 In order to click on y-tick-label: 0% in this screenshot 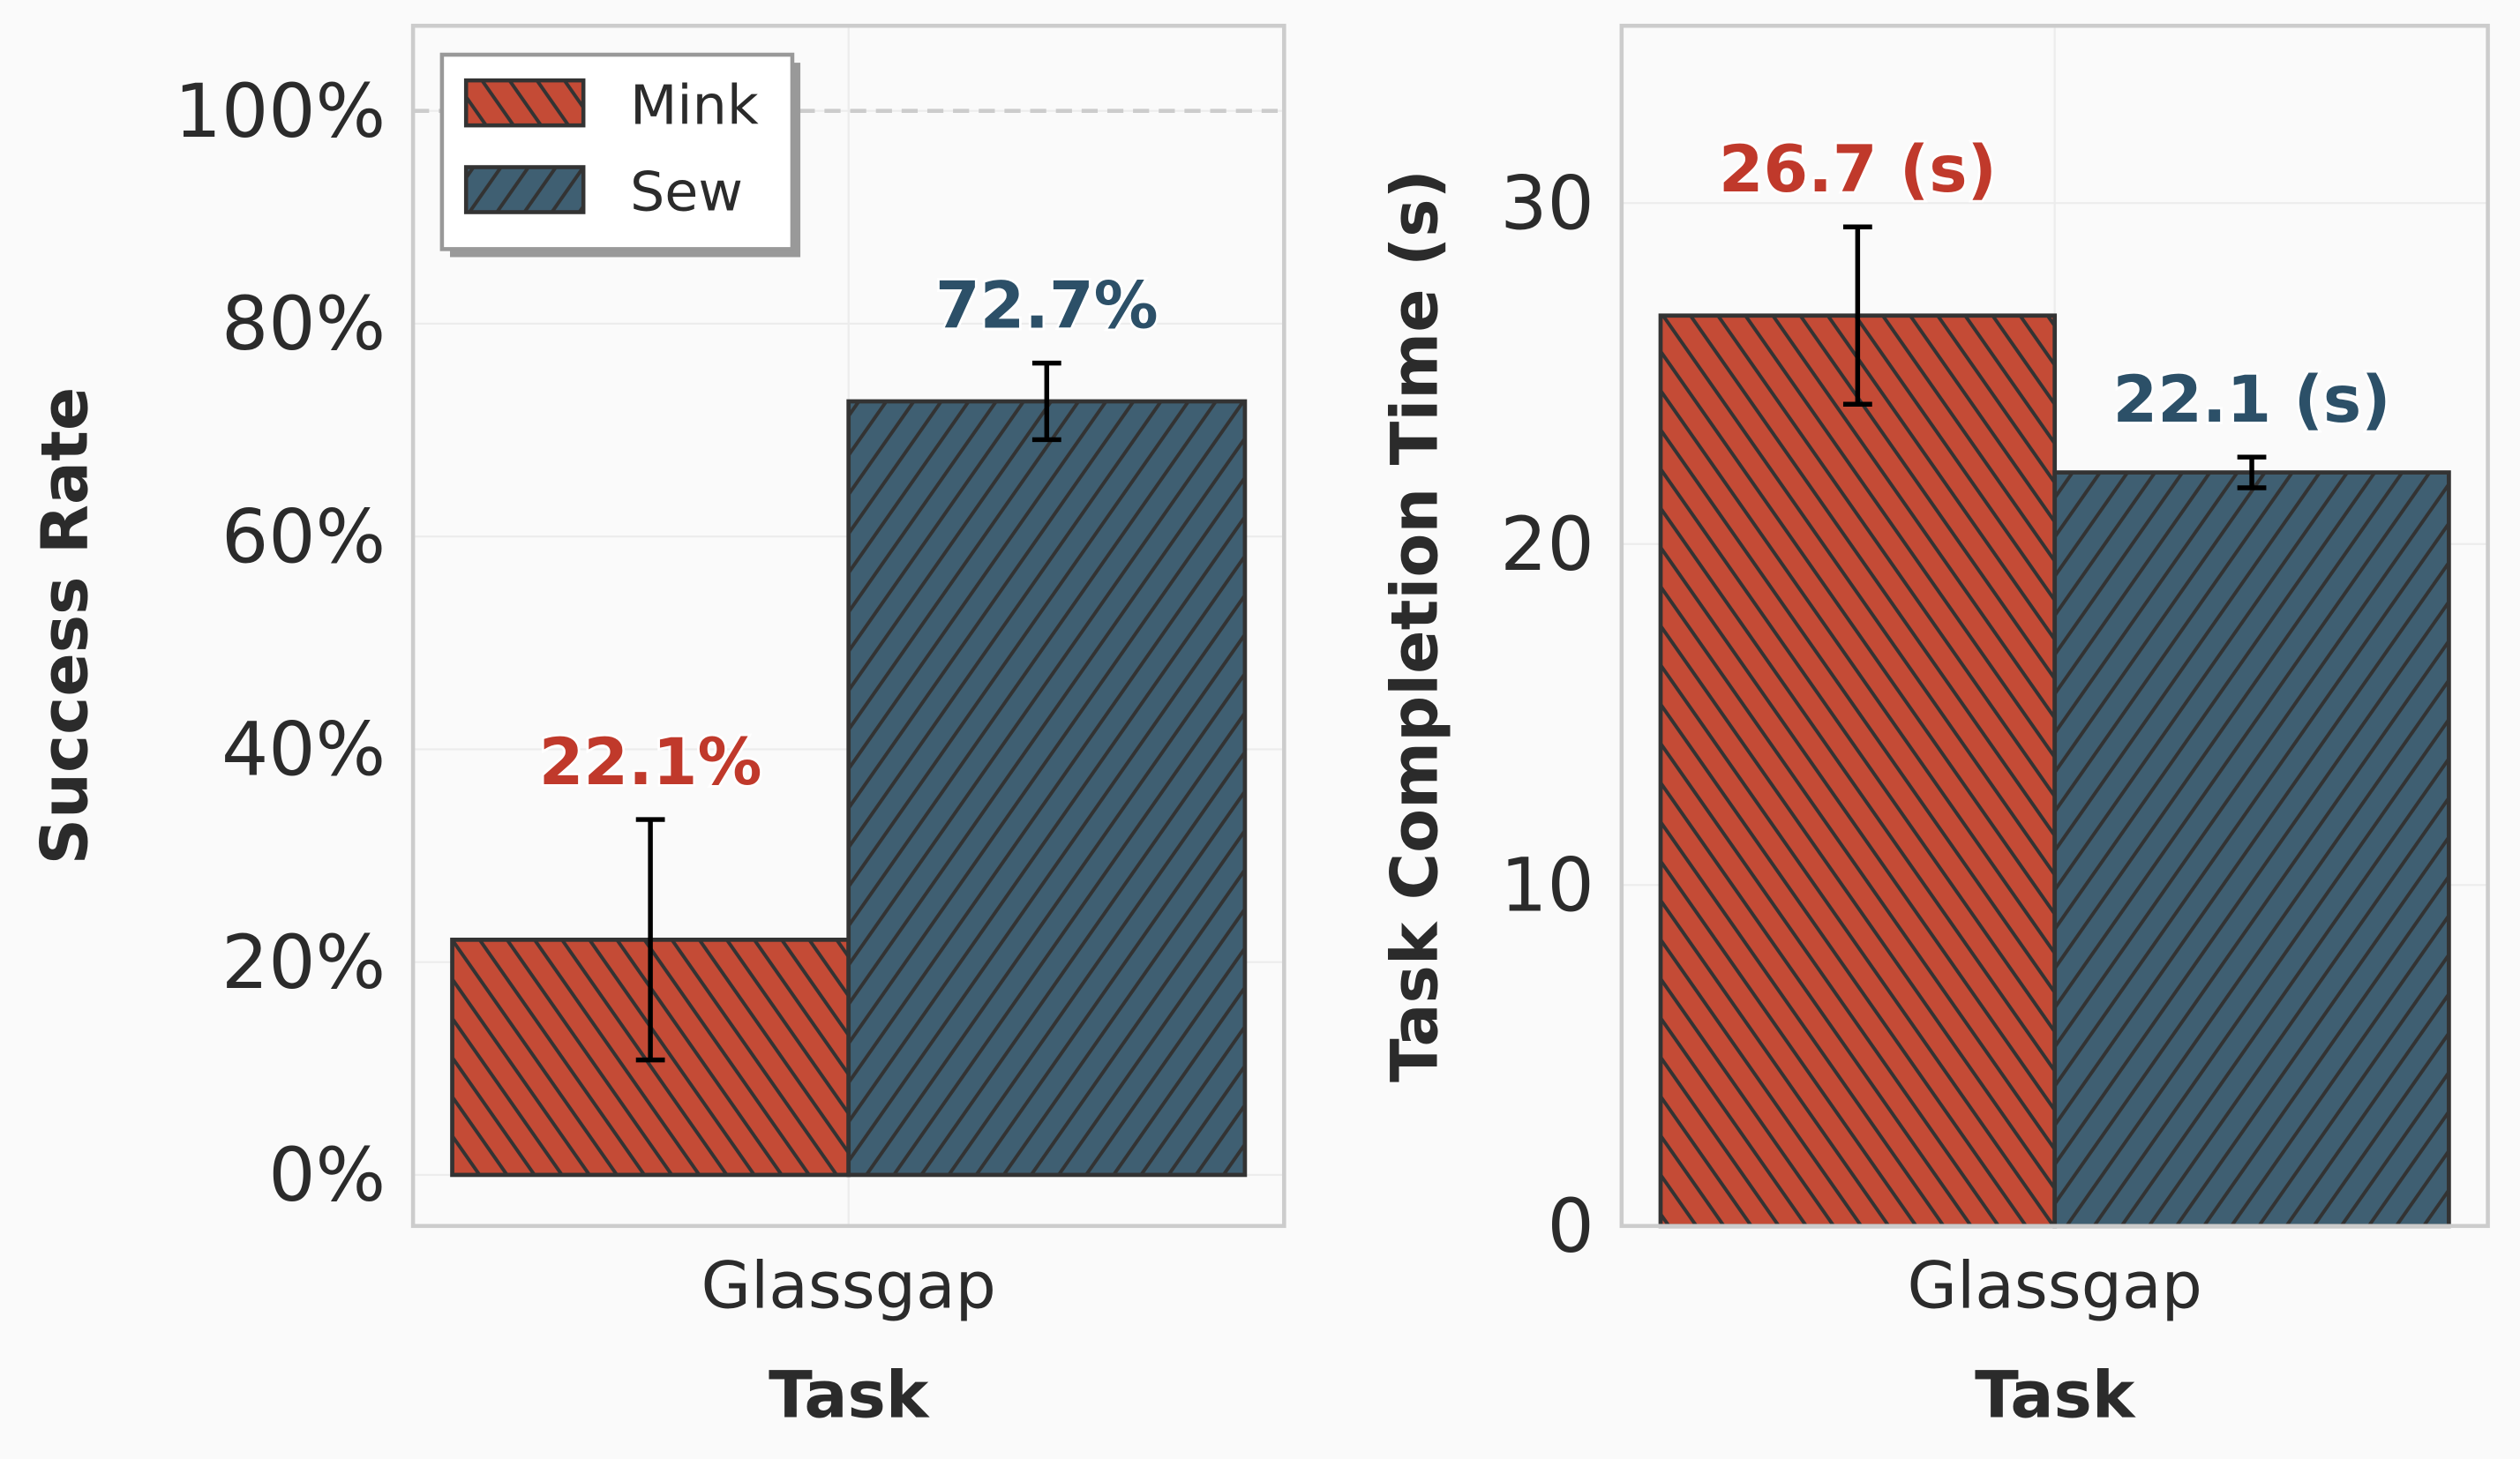, I will do `click(327, 1175)`.